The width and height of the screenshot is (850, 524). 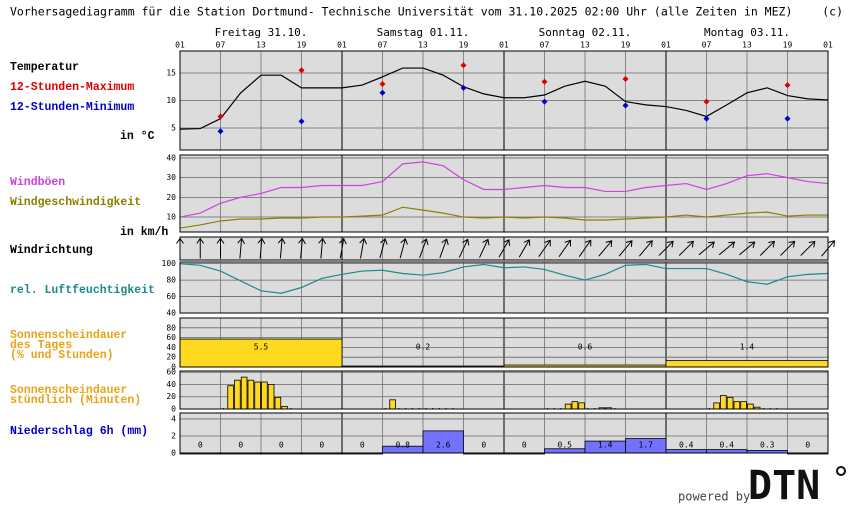 I want to click on day-label: Sonntag 02.11., so click(x=585, y=32).